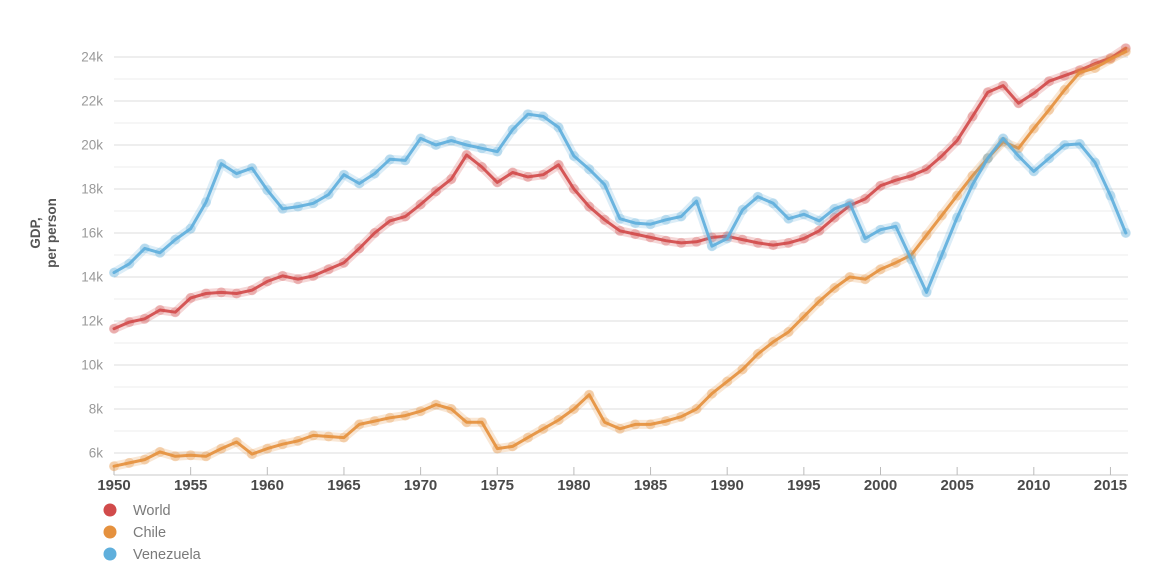  I want to click on x-tick-label-2015: 2015, so click(1110, 485).